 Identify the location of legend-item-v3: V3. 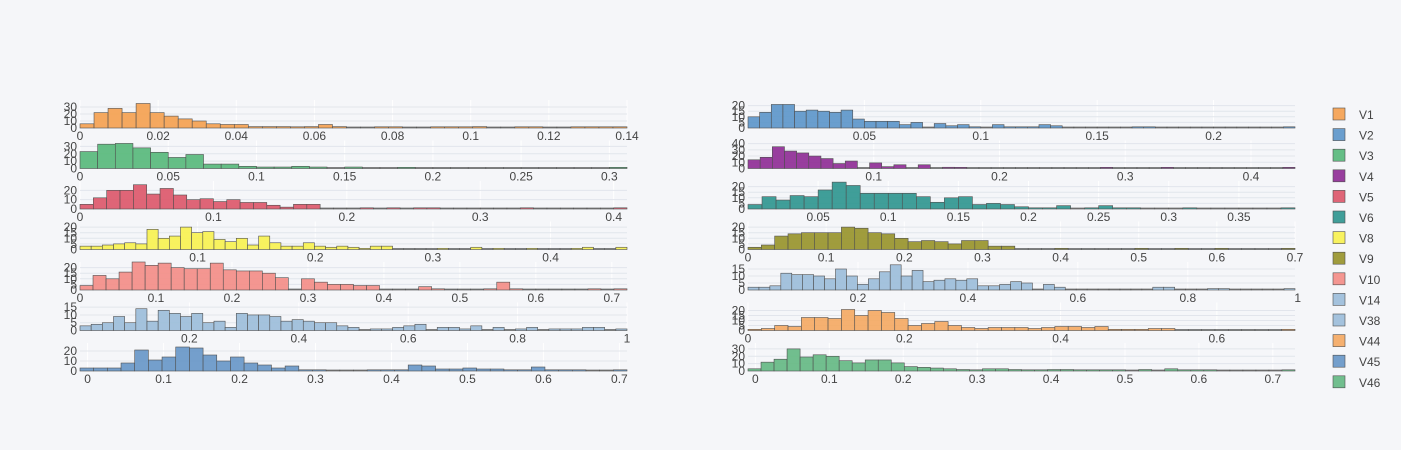
(1353, 155).